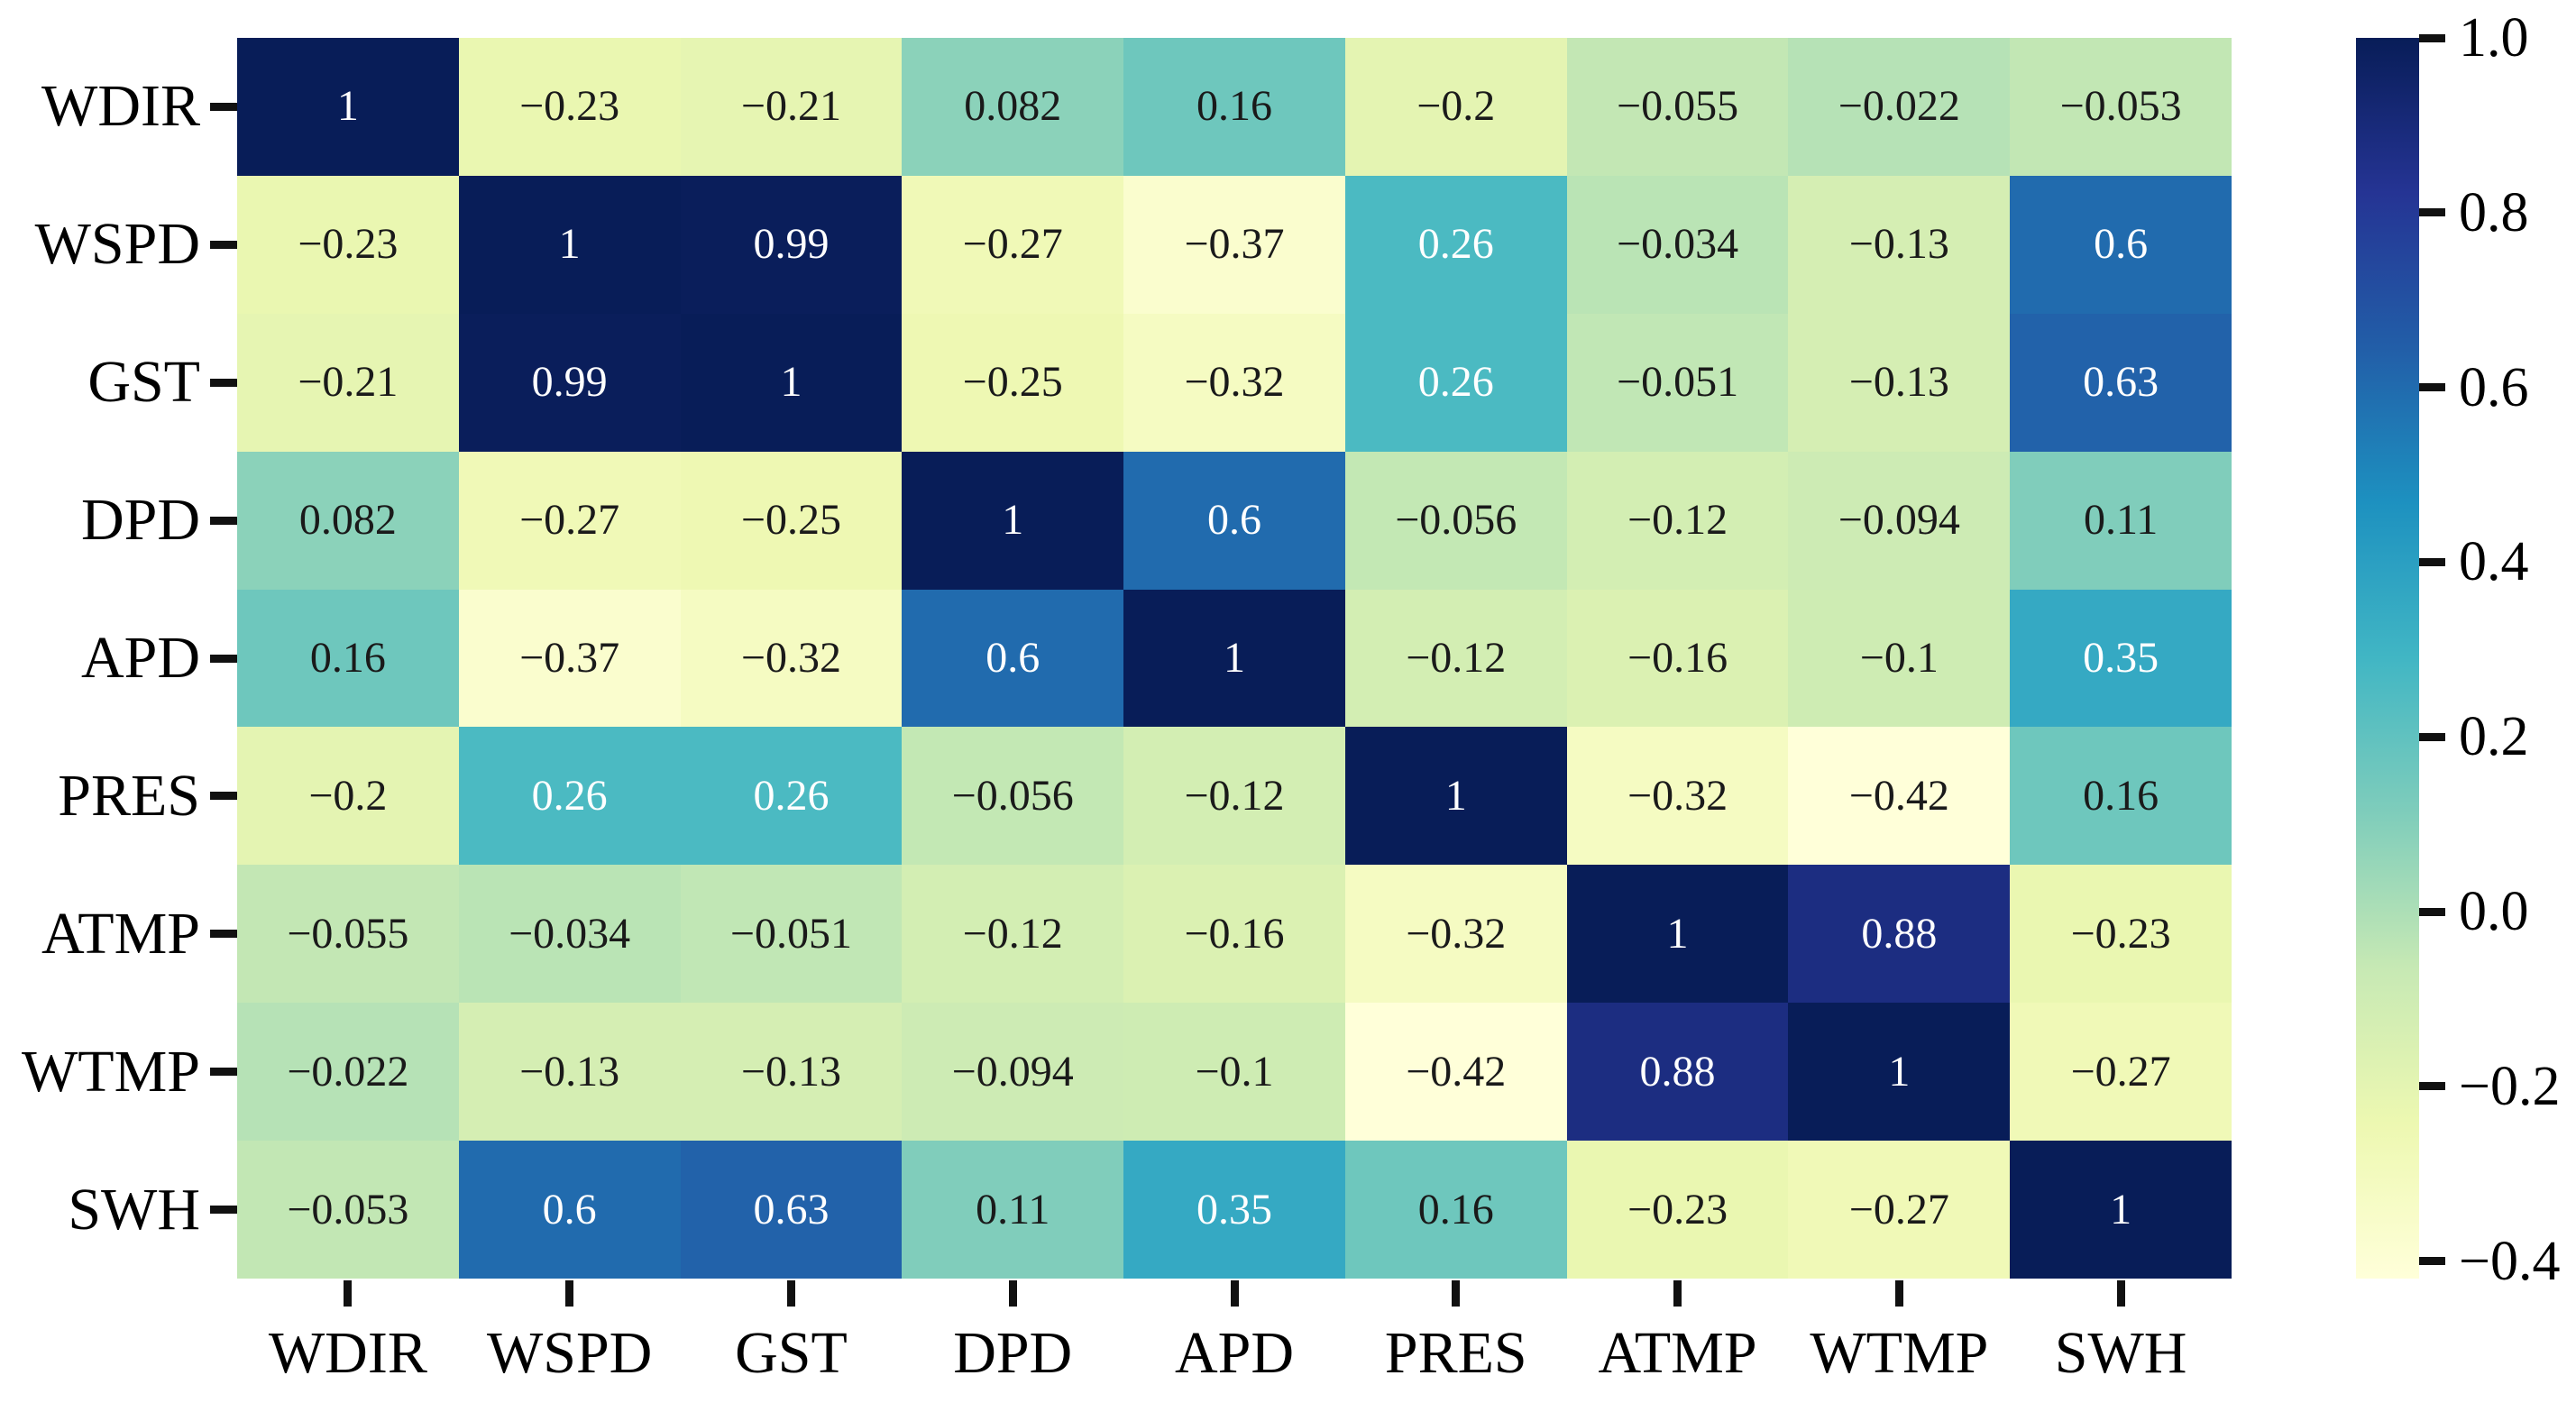 The image size is (2576, 1403). What do you see at coordinates (791, 934) in the screenshot?
I see `heatmap-cell-ATMP-GST: −0.051` at bounding box center [791, 934].